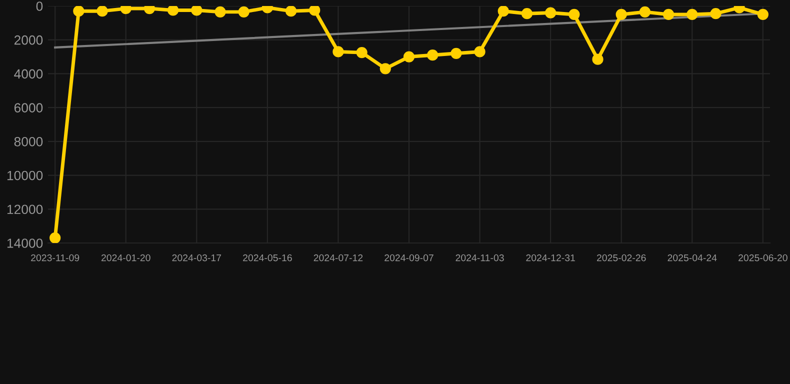  Describe the element at coordinates (25, 175) in the screenshot. I see `y-tick-label: 10000` at that location.